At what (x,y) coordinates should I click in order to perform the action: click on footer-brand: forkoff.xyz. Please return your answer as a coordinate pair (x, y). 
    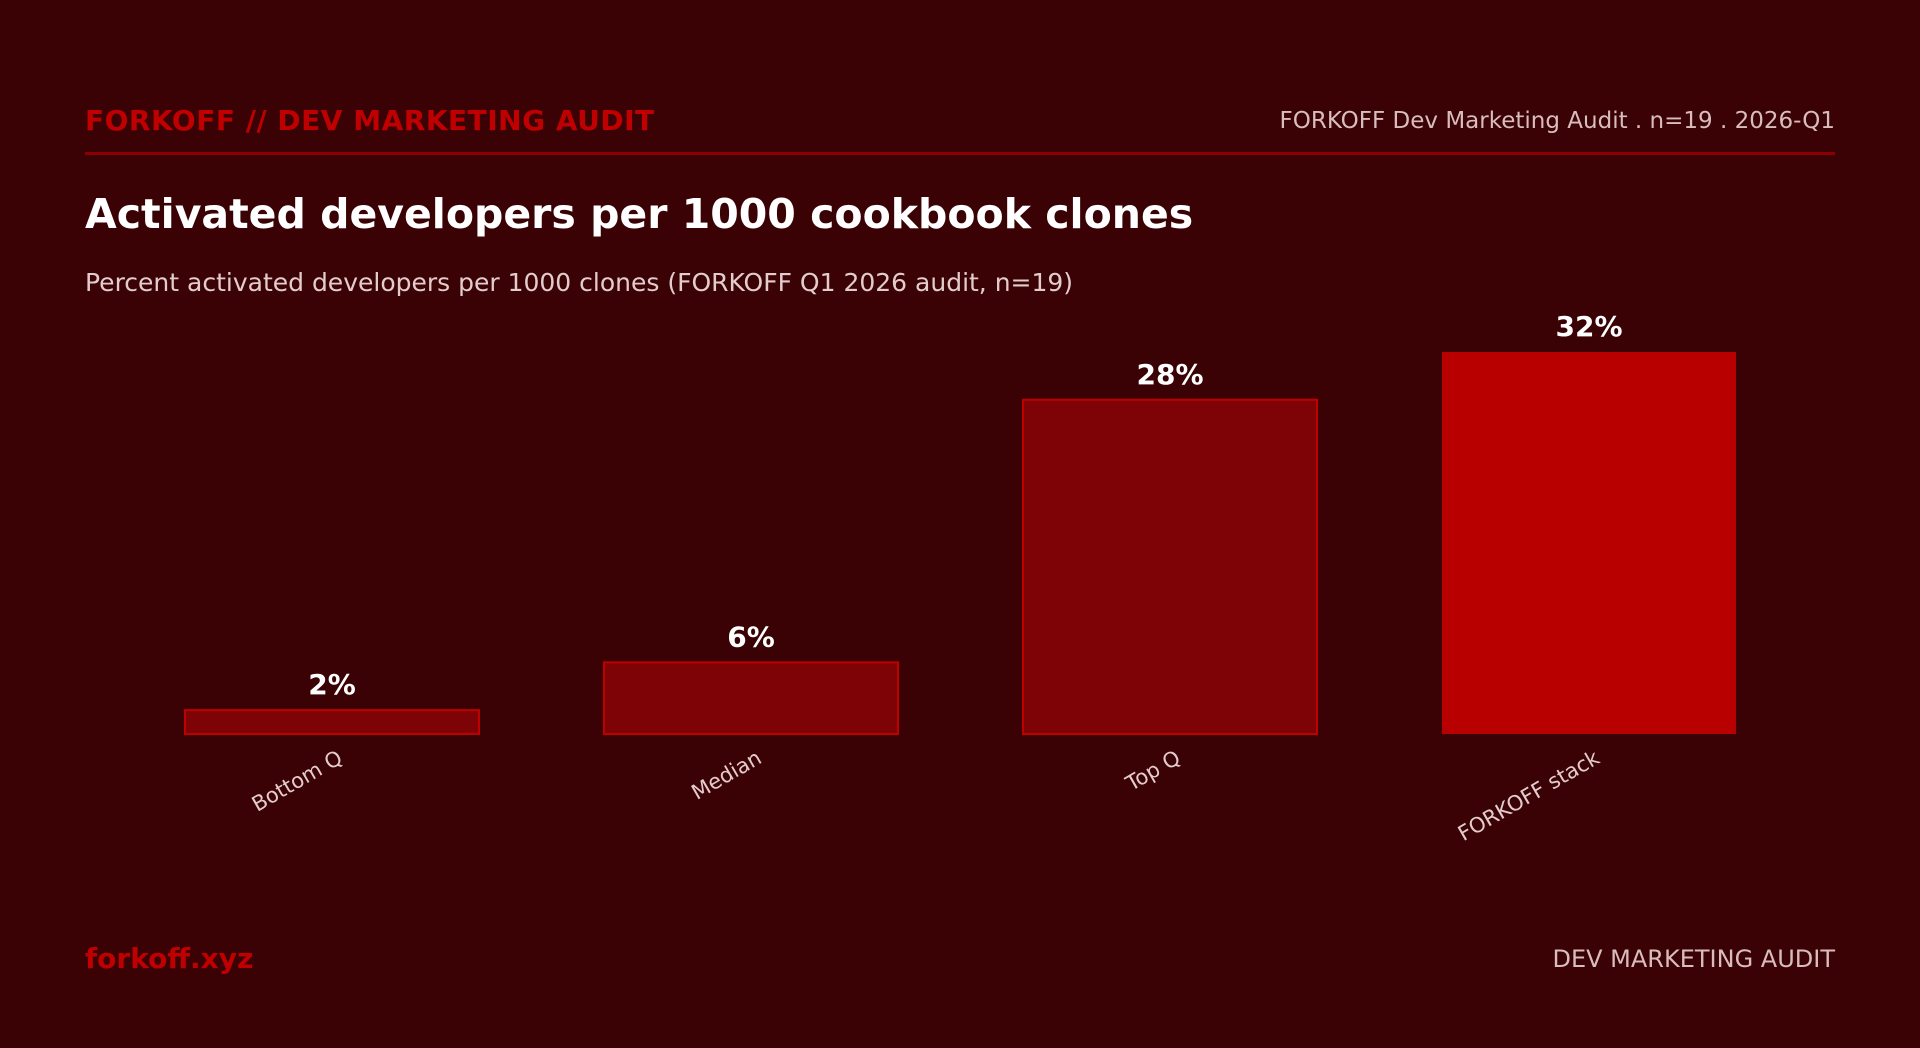
    Looking at the image, I should click on (169, 958).